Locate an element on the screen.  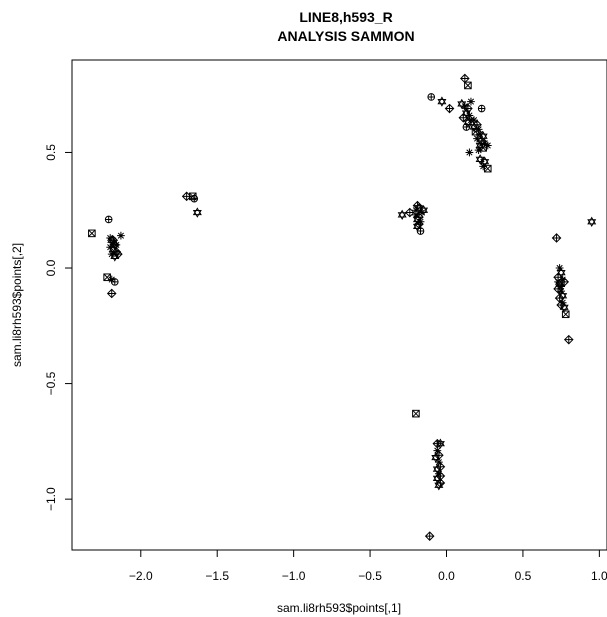
y-tick-label: −0.5 is located at coordinates (51, 383).